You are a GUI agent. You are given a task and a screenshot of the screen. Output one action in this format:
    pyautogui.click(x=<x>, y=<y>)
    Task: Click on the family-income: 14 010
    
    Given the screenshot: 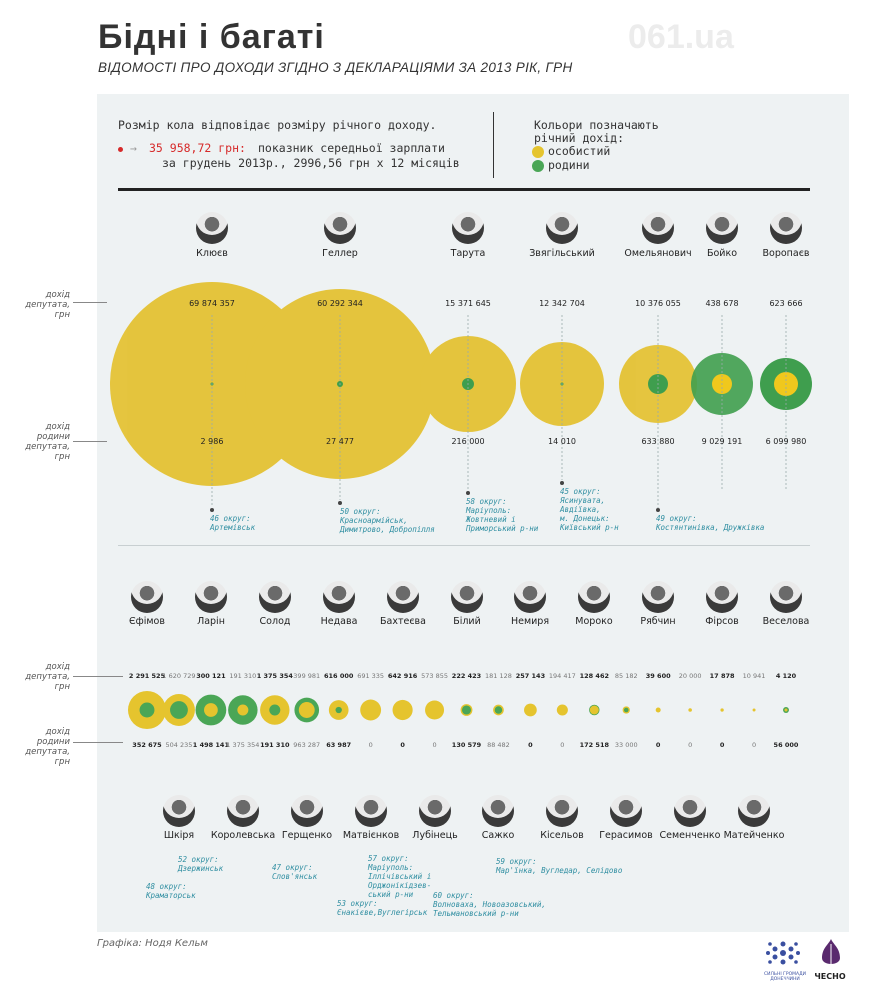 What is the action you would take?
    pyautogui.click(x=562, y=441)
    